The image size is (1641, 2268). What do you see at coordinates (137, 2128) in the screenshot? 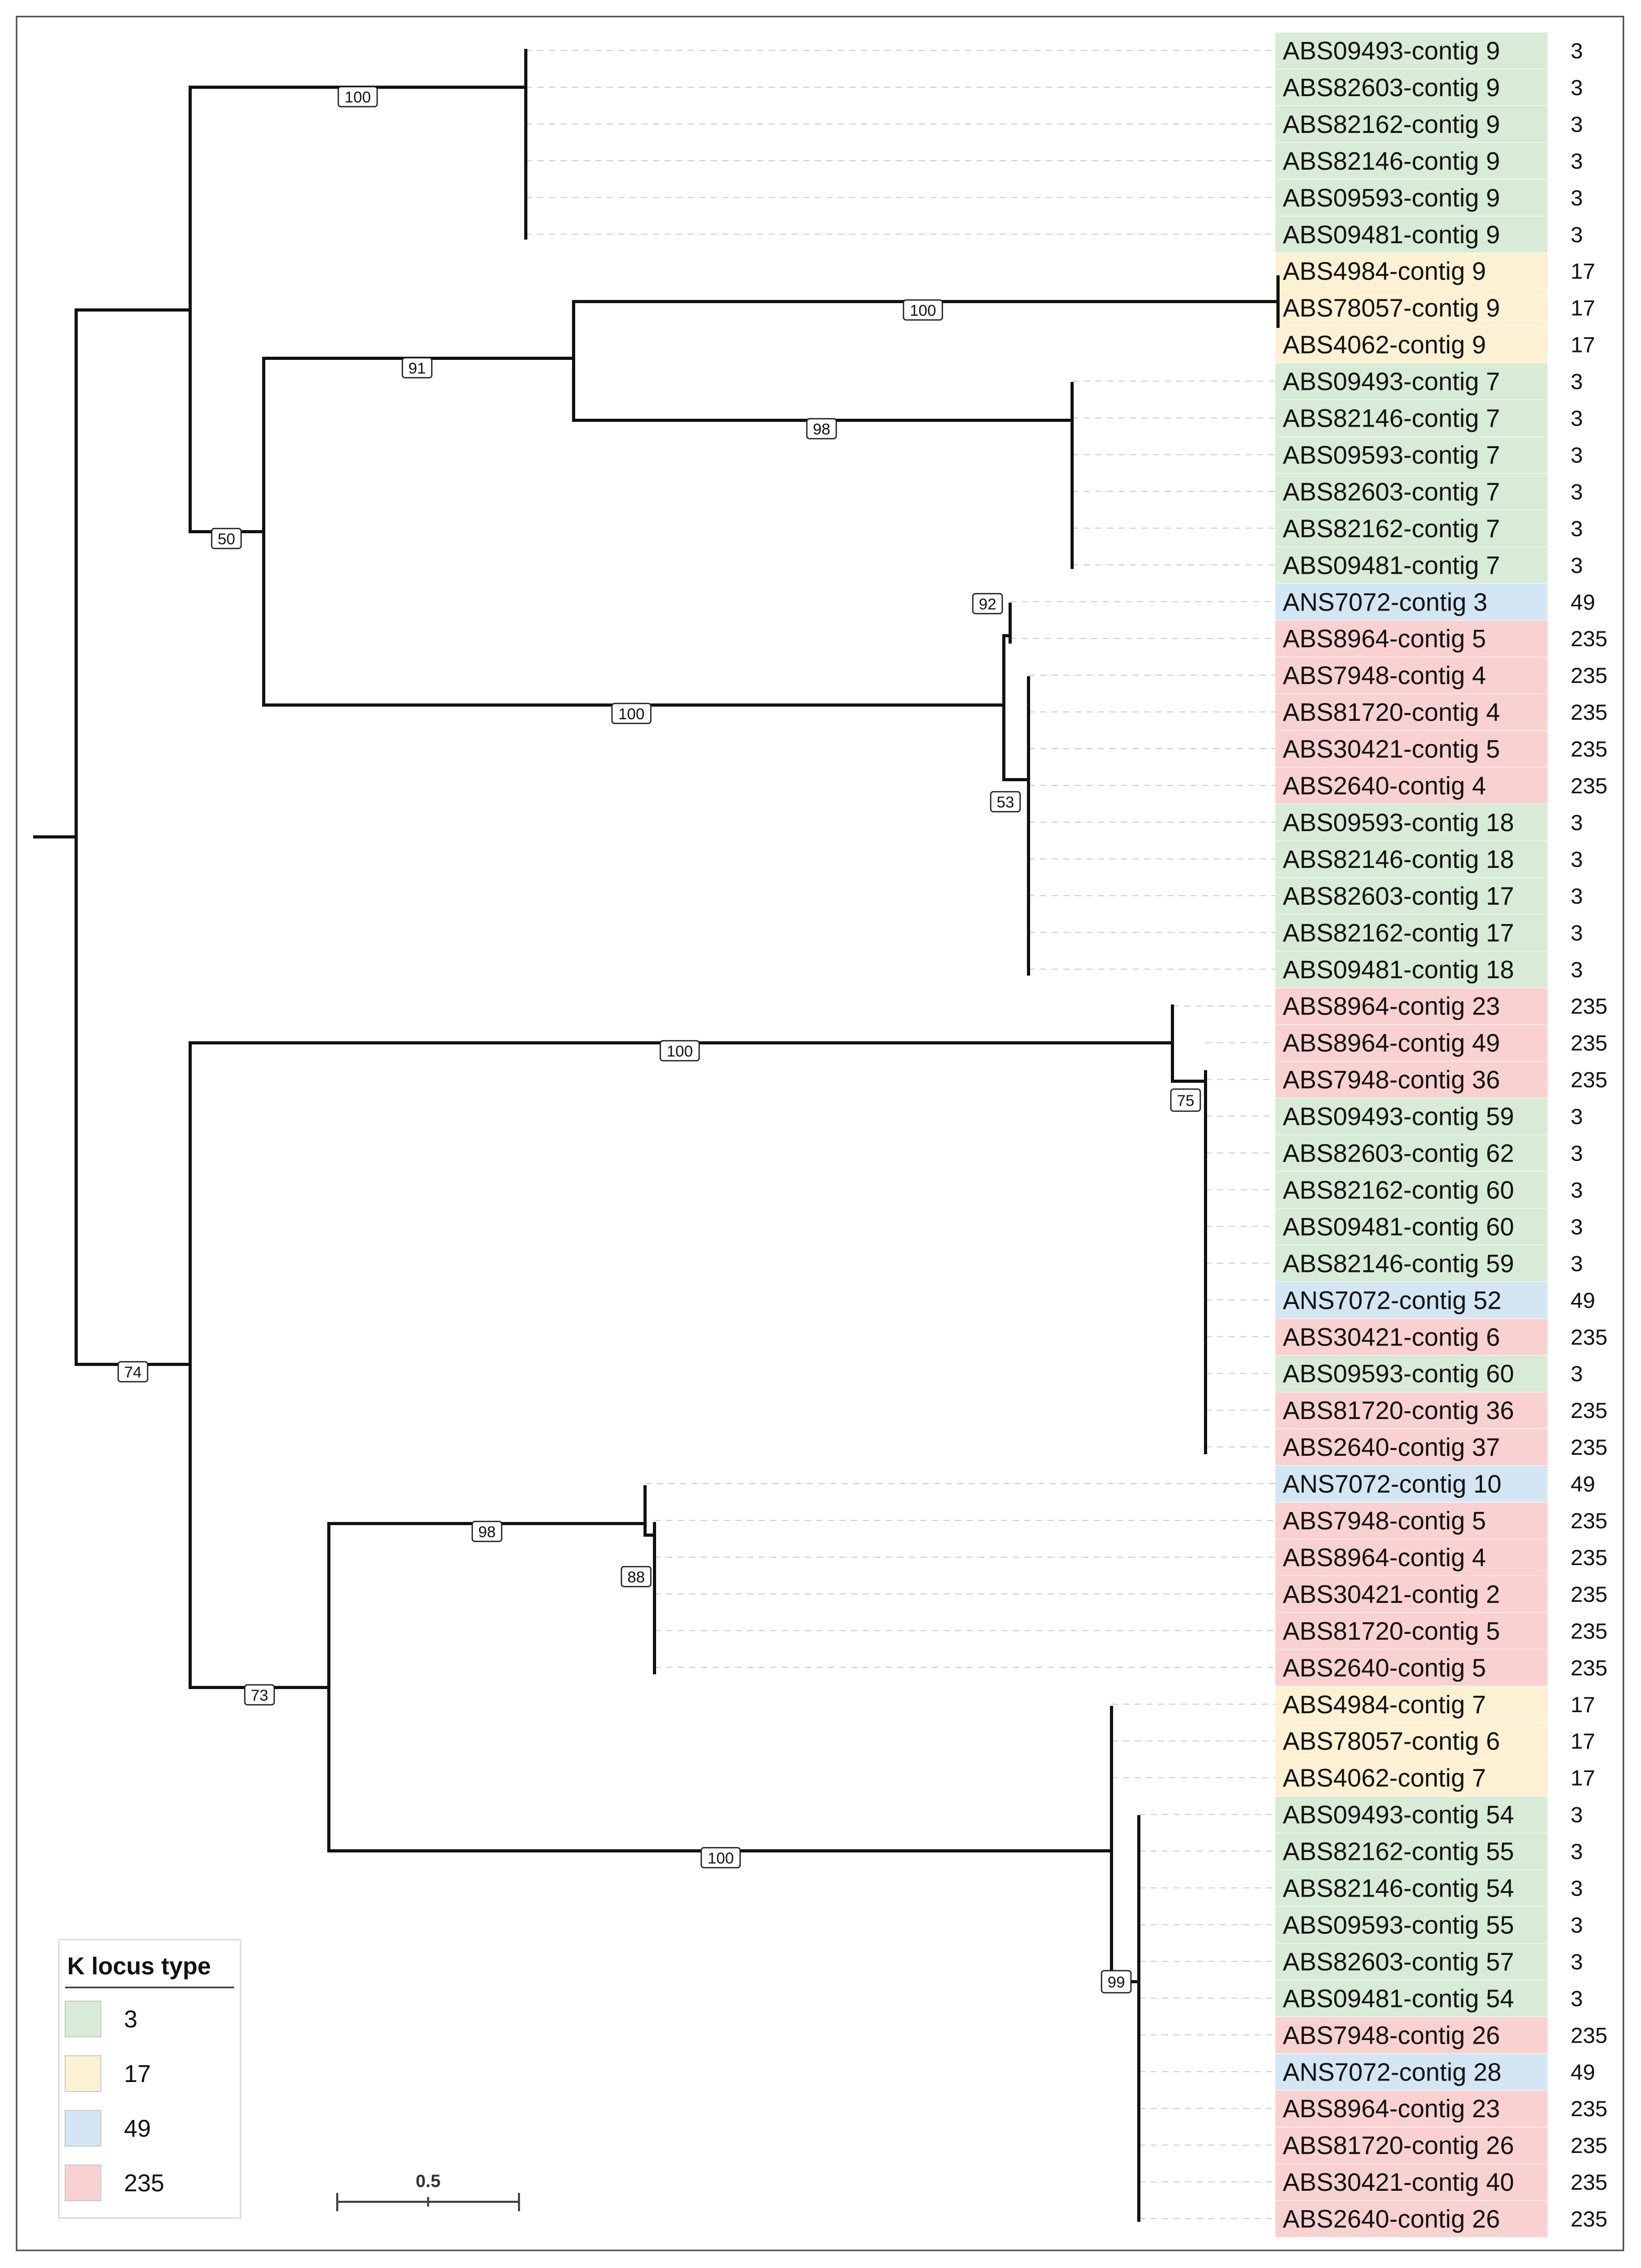
I see `legend-label: 49` at bounding box center [137, 2128].